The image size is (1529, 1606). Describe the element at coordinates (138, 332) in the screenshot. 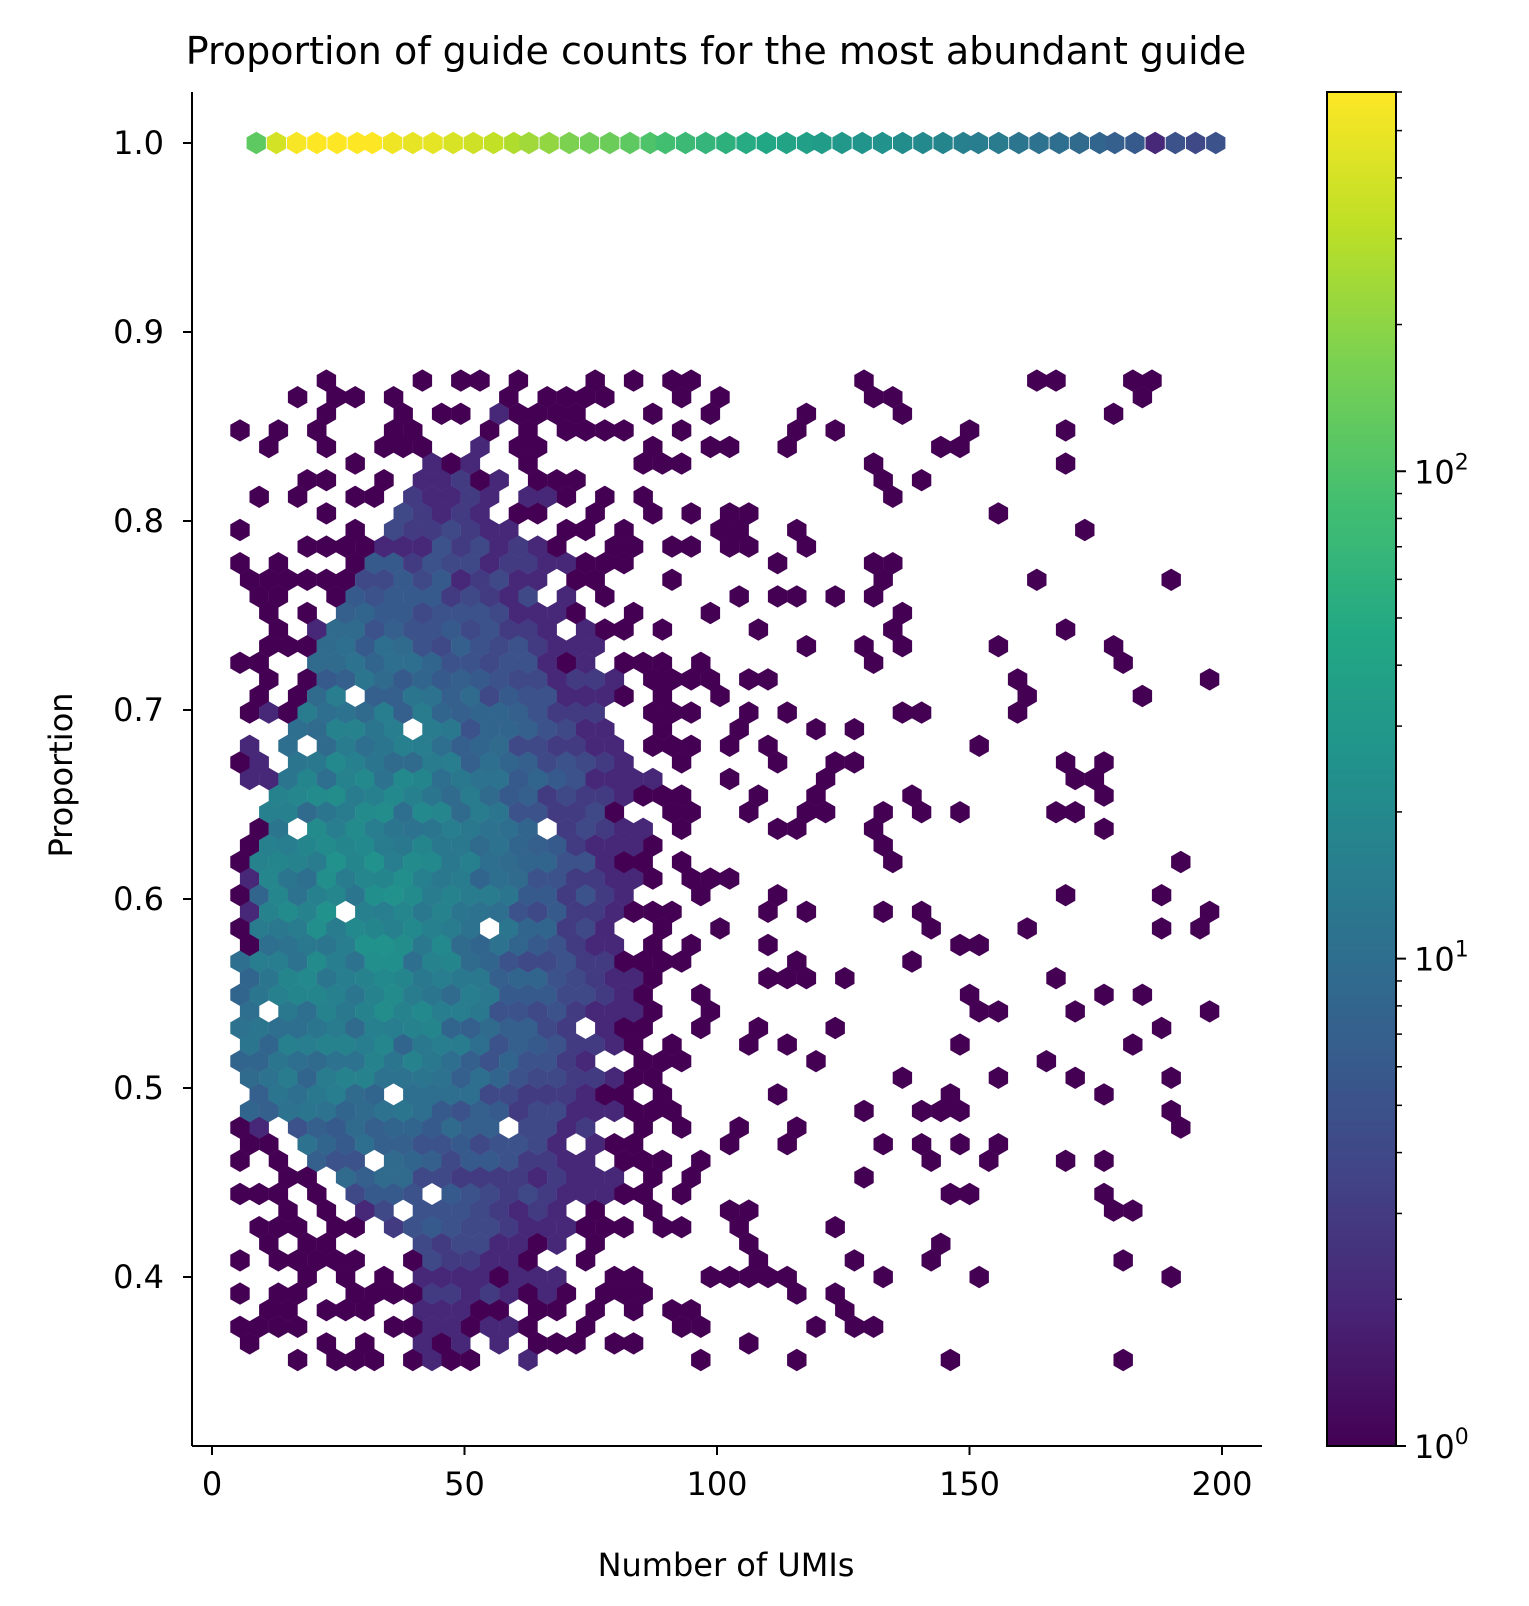

I see `y-tick-label: 0.9` at that location.